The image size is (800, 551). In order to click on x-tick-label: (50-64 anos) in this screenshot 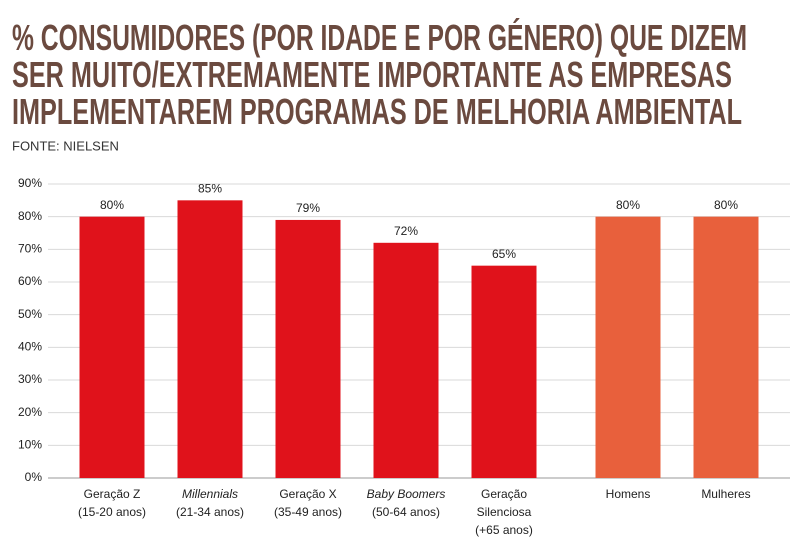, I will do `click(406, 512)`.